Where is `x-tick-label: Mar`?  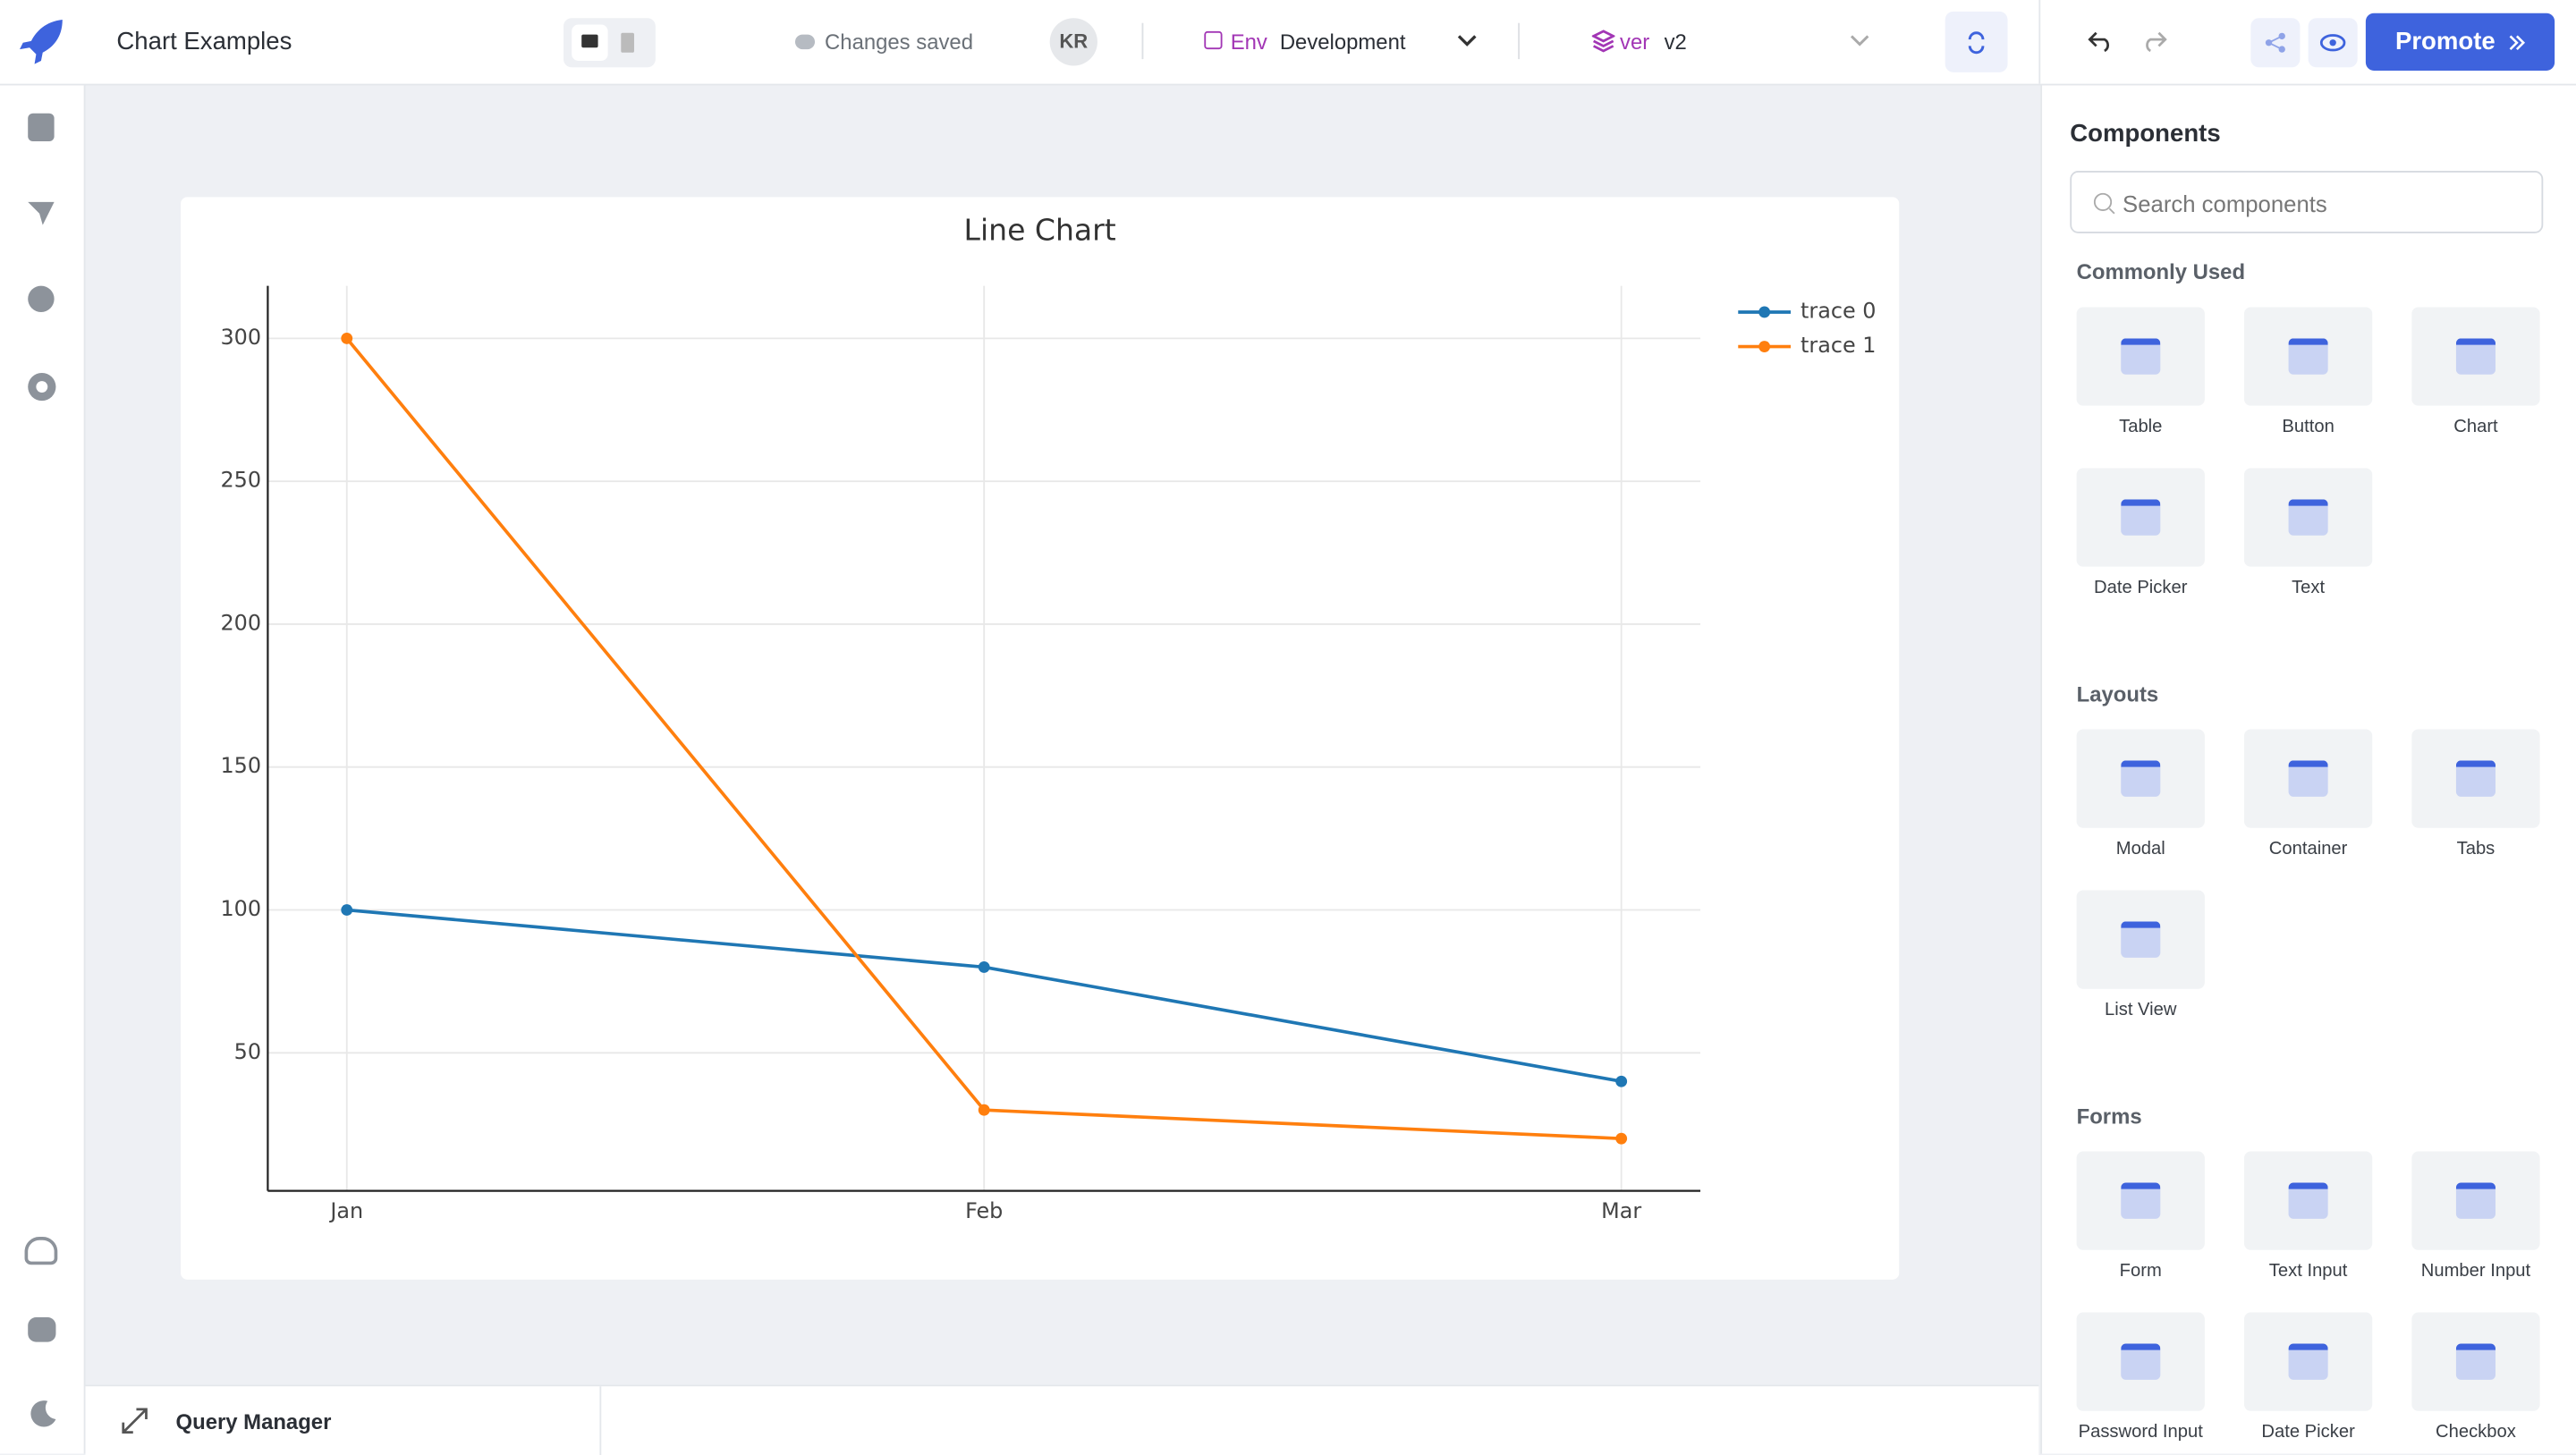
x-tick-label: Mar is located at coordinates (1621, 1210).